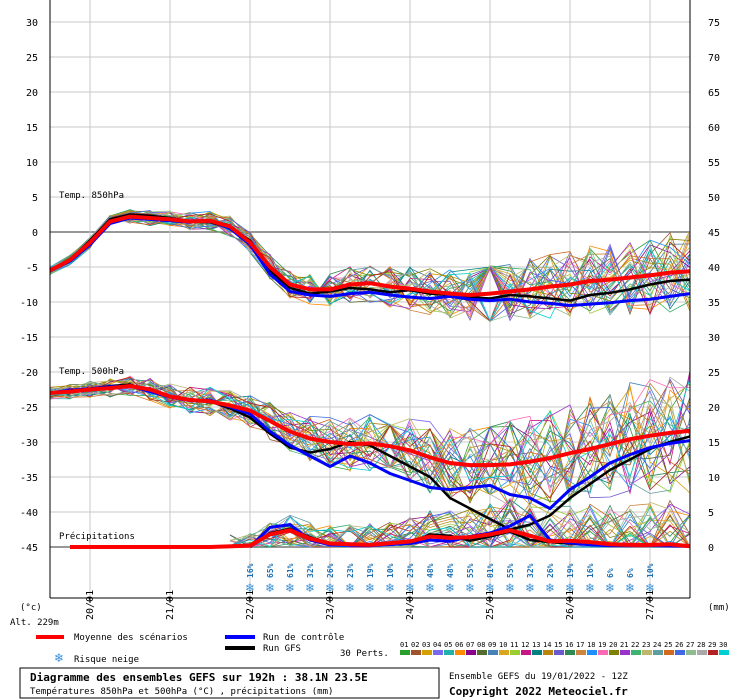  Describe the element at coordinates (29, 548) in the screenshot. I see `left-tick-label: -45` at that location.